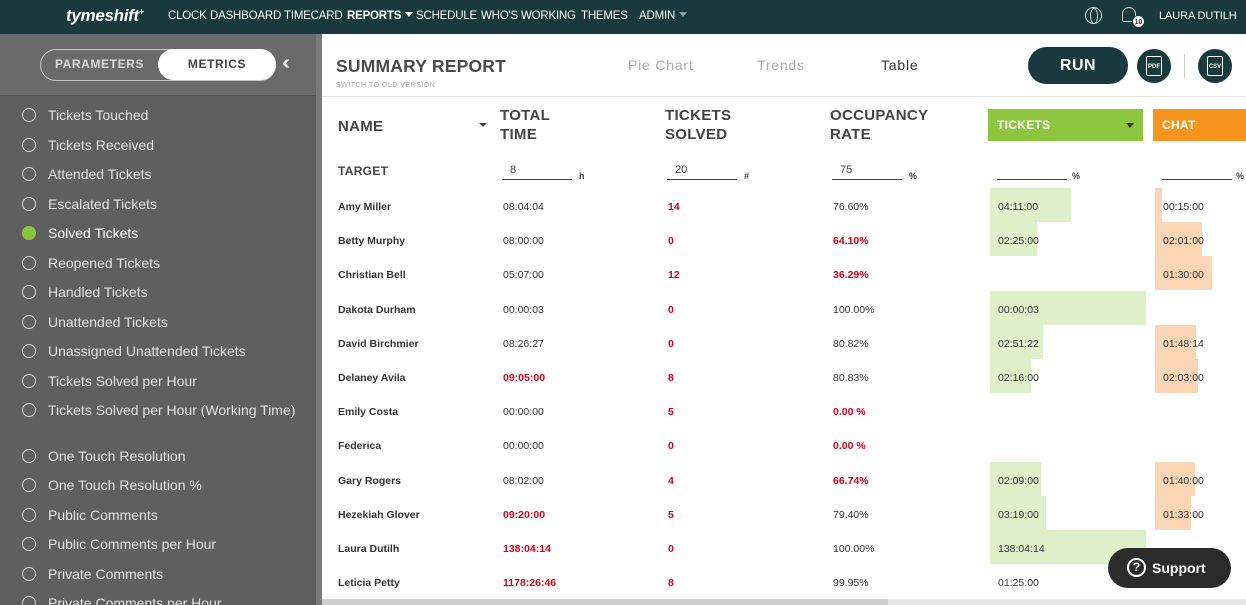 The width and height of the screenshot is (1246, 605). Describe the element at coordinates (900, 65) in the screenshot. I see `tab-table: Table` at that location.